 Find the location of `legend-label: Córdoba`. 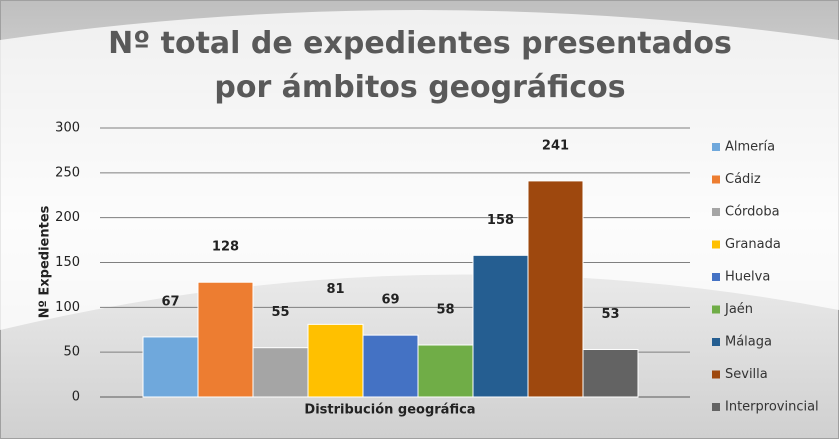

legend-label: Córdoba is located at coordinates (752, 212).